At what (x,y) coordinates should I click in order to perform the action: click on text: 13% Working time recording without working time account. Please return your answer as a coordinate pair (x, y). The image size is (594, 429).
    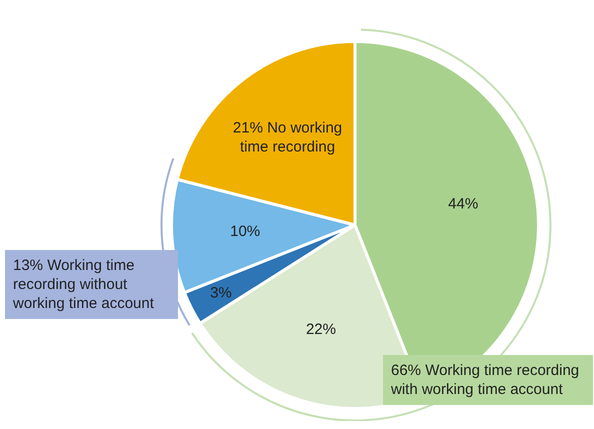
    Looking at the image, I should click on (91, 284).